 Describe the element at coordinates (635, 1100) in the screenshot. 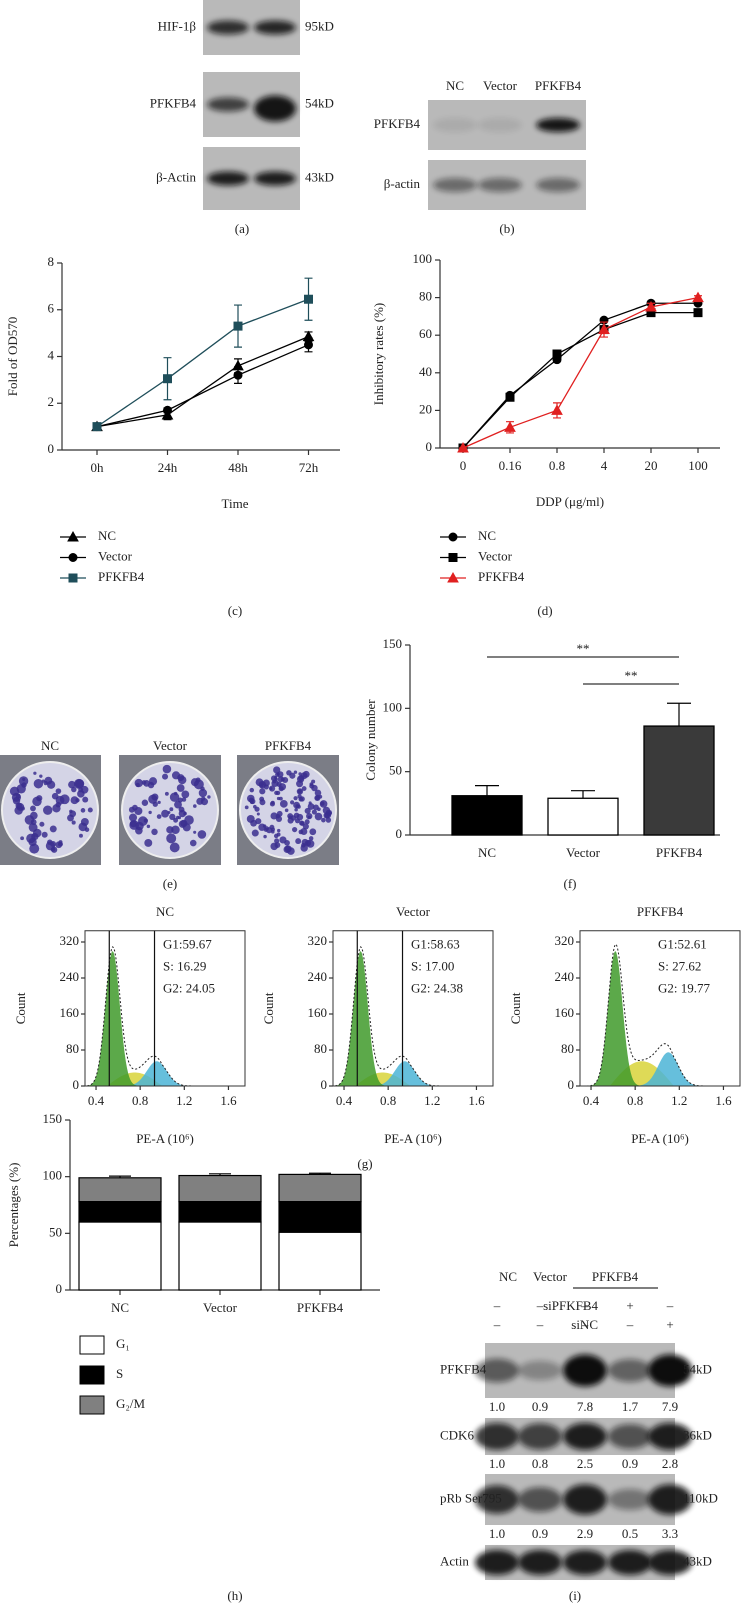

I see `x-tick-label: 0.8` at that location.